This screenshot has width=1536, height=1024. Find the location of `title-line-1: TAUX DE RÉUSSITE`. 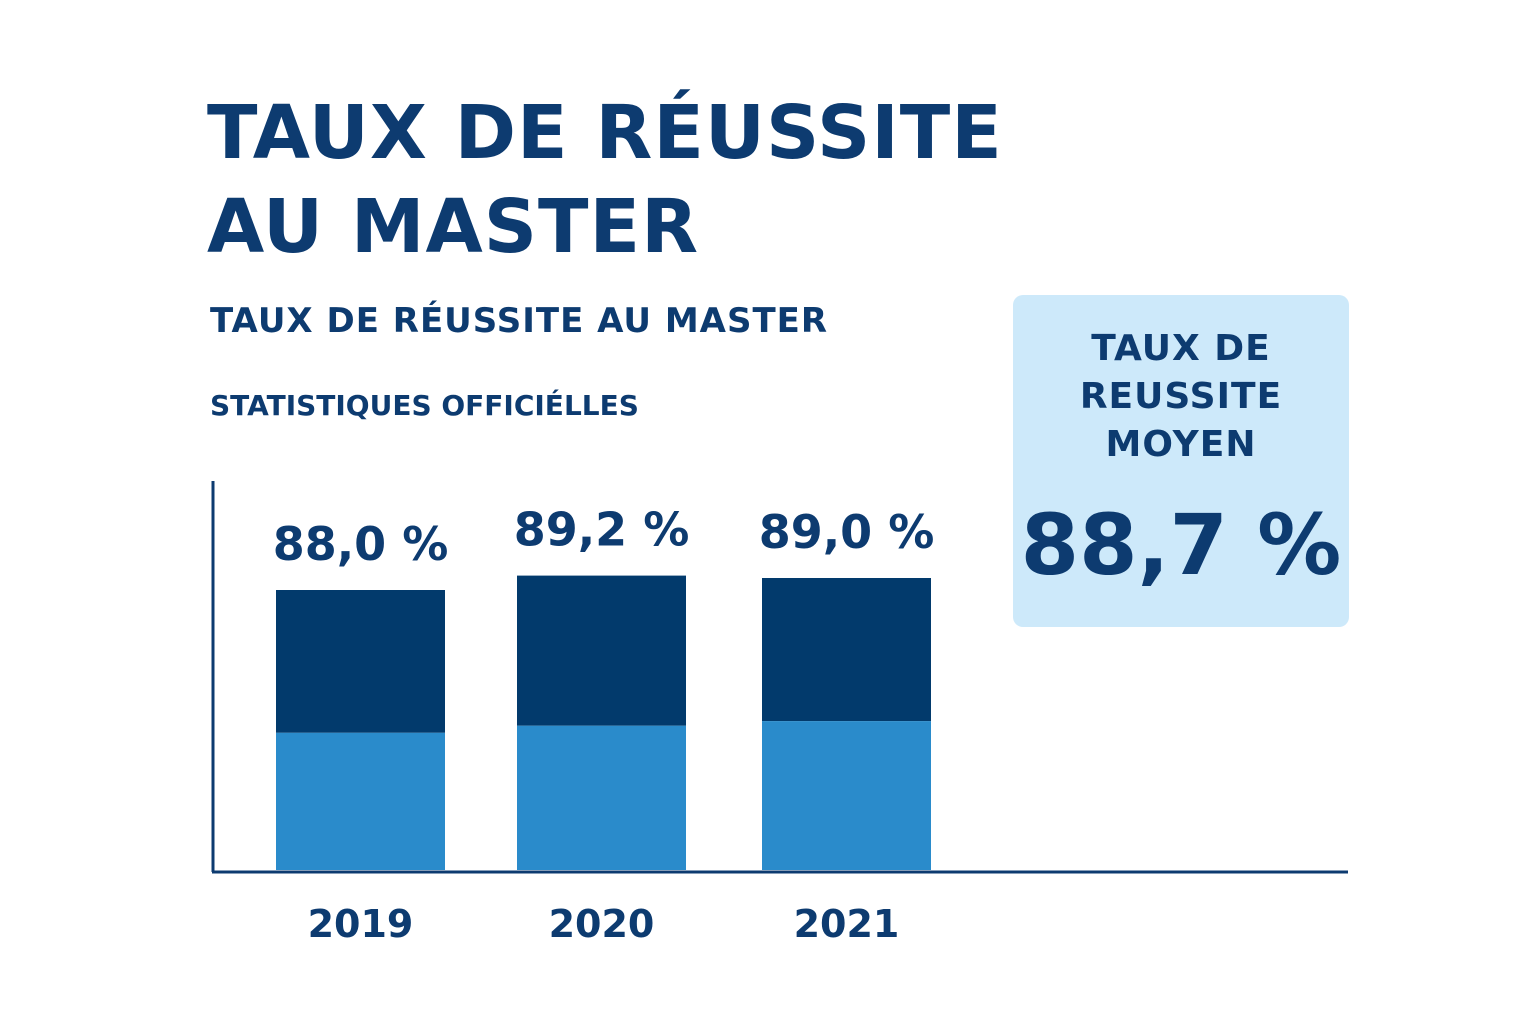

title-line-1: TAUX DE RÉUSSITE is located at coordinates (605, 133).